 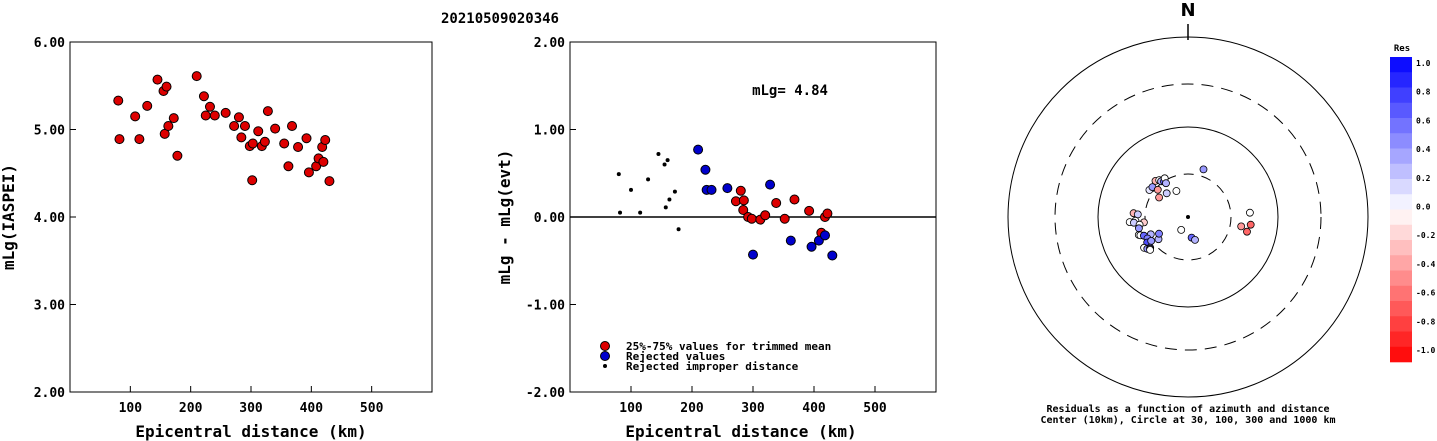 What do you see at coordinates (1402, 49) in the screenshot?
I see `colorbar-title: Res` at bounding box center [1402, 49].